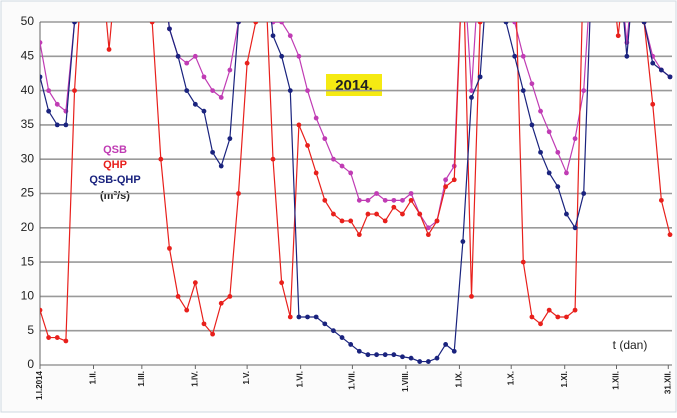 Image resolution: width=677 pixels, height=418 pixels. What do you see at coordinates (28, 55) in the screenshot?
I see `y-tick-label: 45` at bounding box center [28, 55].